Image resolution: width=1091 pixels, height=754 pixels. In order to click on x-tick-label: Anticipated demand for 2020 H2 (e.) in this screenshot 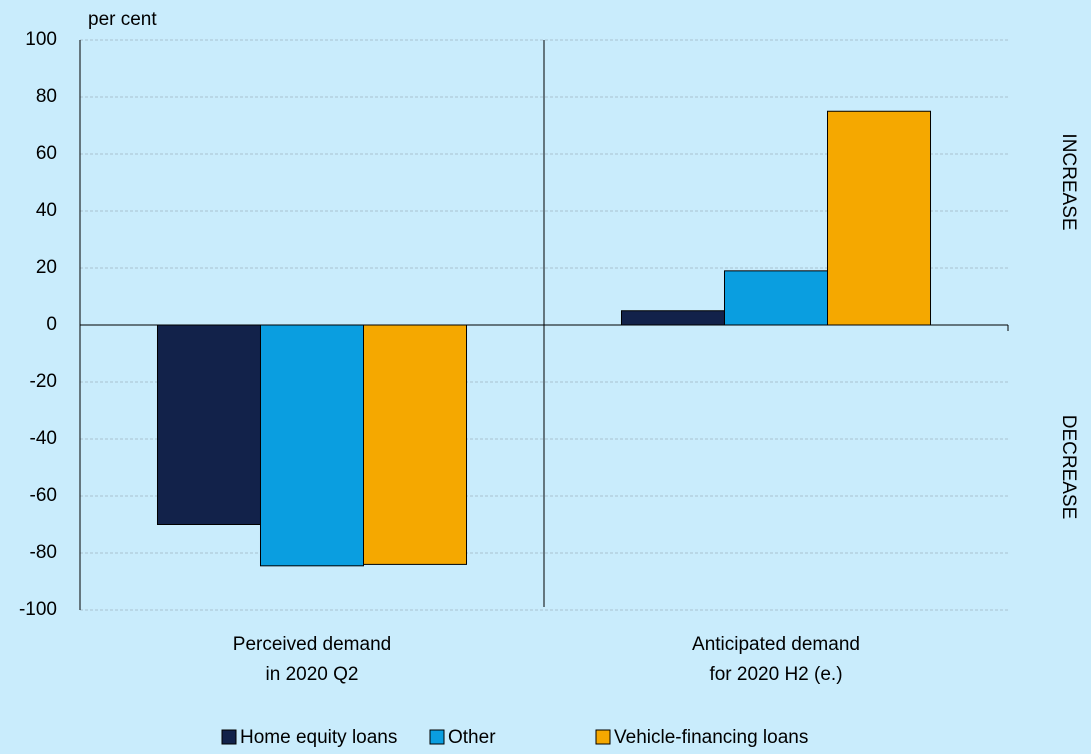, I will do `click(776, 659)`.